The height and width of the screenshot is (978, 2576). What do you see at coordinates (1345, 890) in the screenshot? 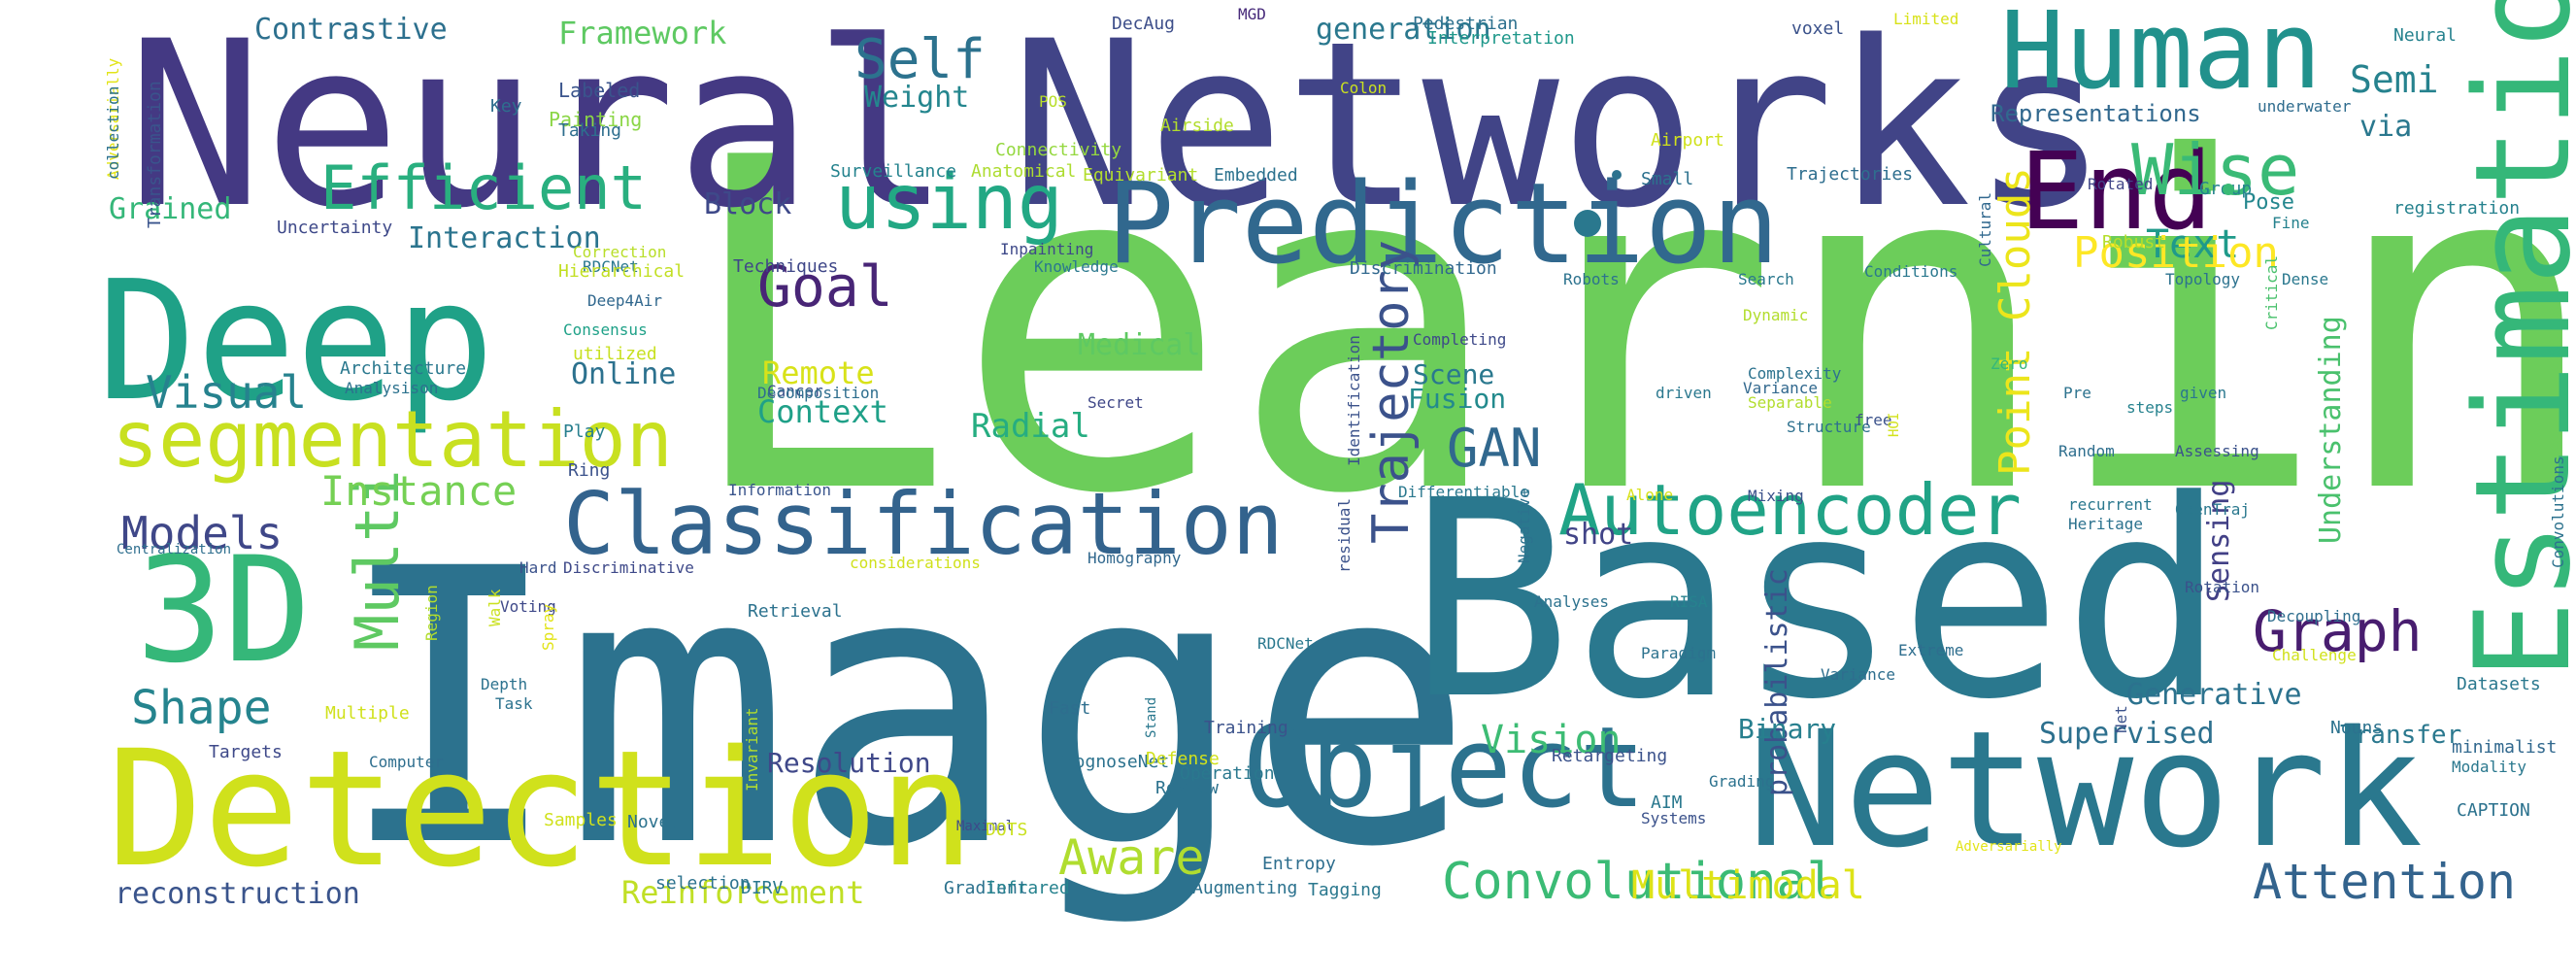
I see `cloud-word: Tagging` at bounding box center [1345, 890].